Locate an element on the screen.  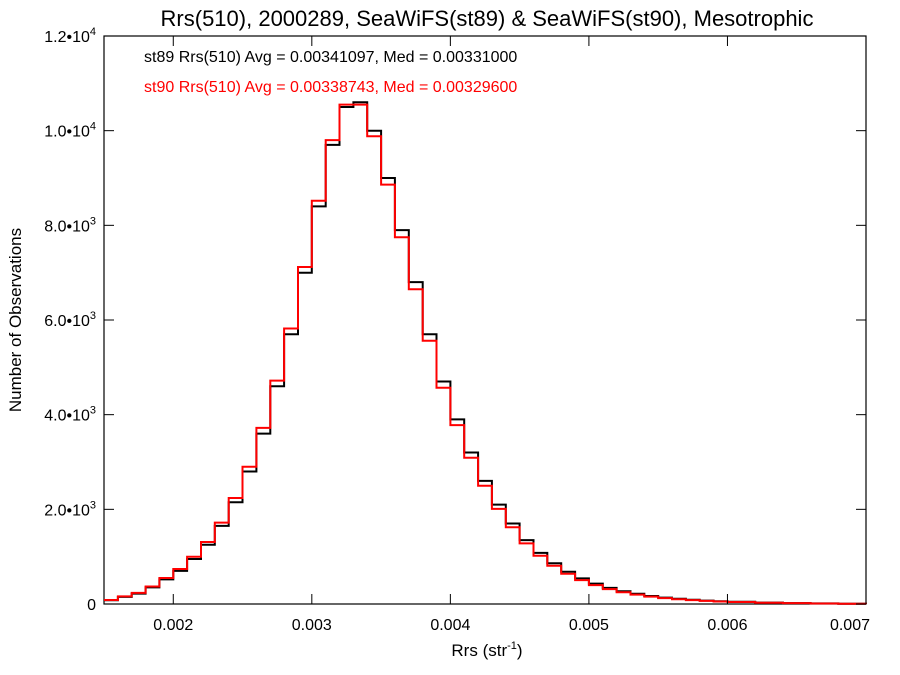
x-axis-label: Rrs (str-1) is located at coordinates (486, 650).